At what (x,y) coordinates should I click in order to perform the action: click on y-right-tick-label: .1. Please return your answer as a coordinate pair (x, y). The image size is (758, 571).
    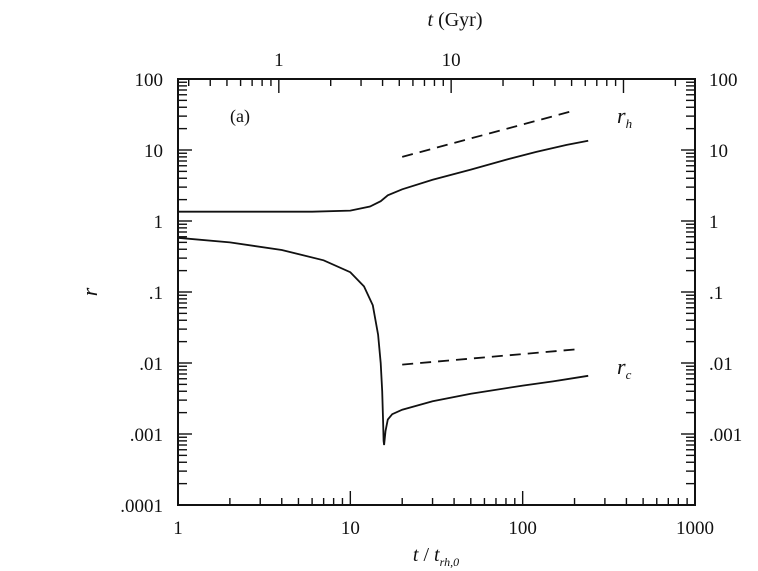
    Looking at the image, I should click on (716, 293).